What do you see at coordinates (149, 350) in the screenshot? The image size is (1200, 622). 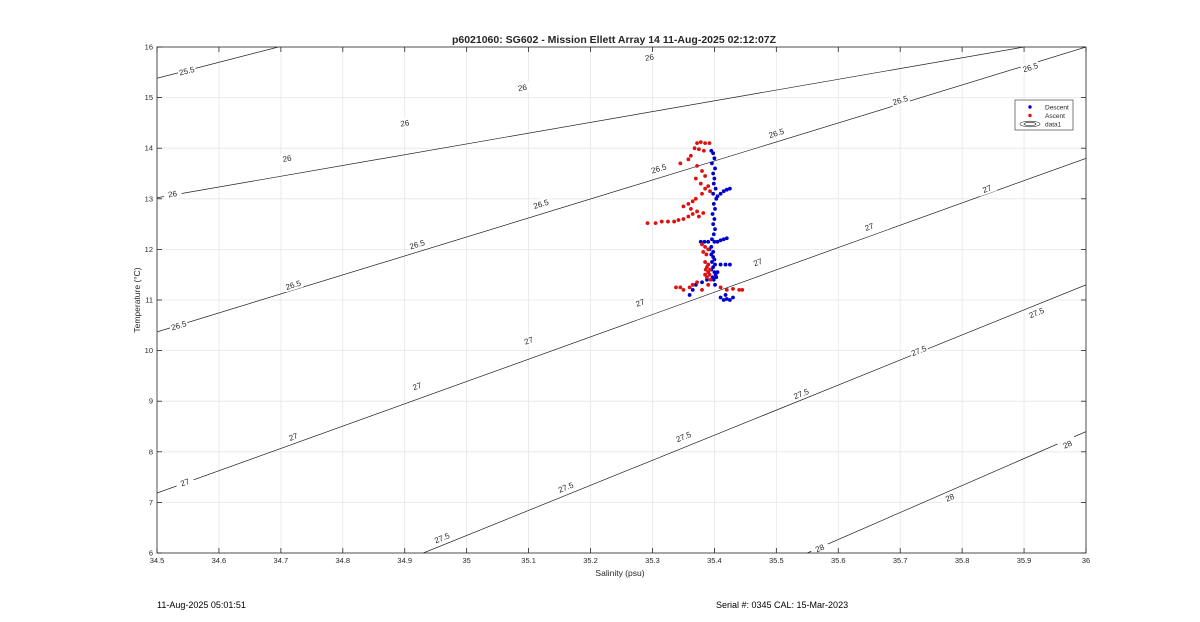 I see `y-tick-label: 10` at bounding box center [149, 350].